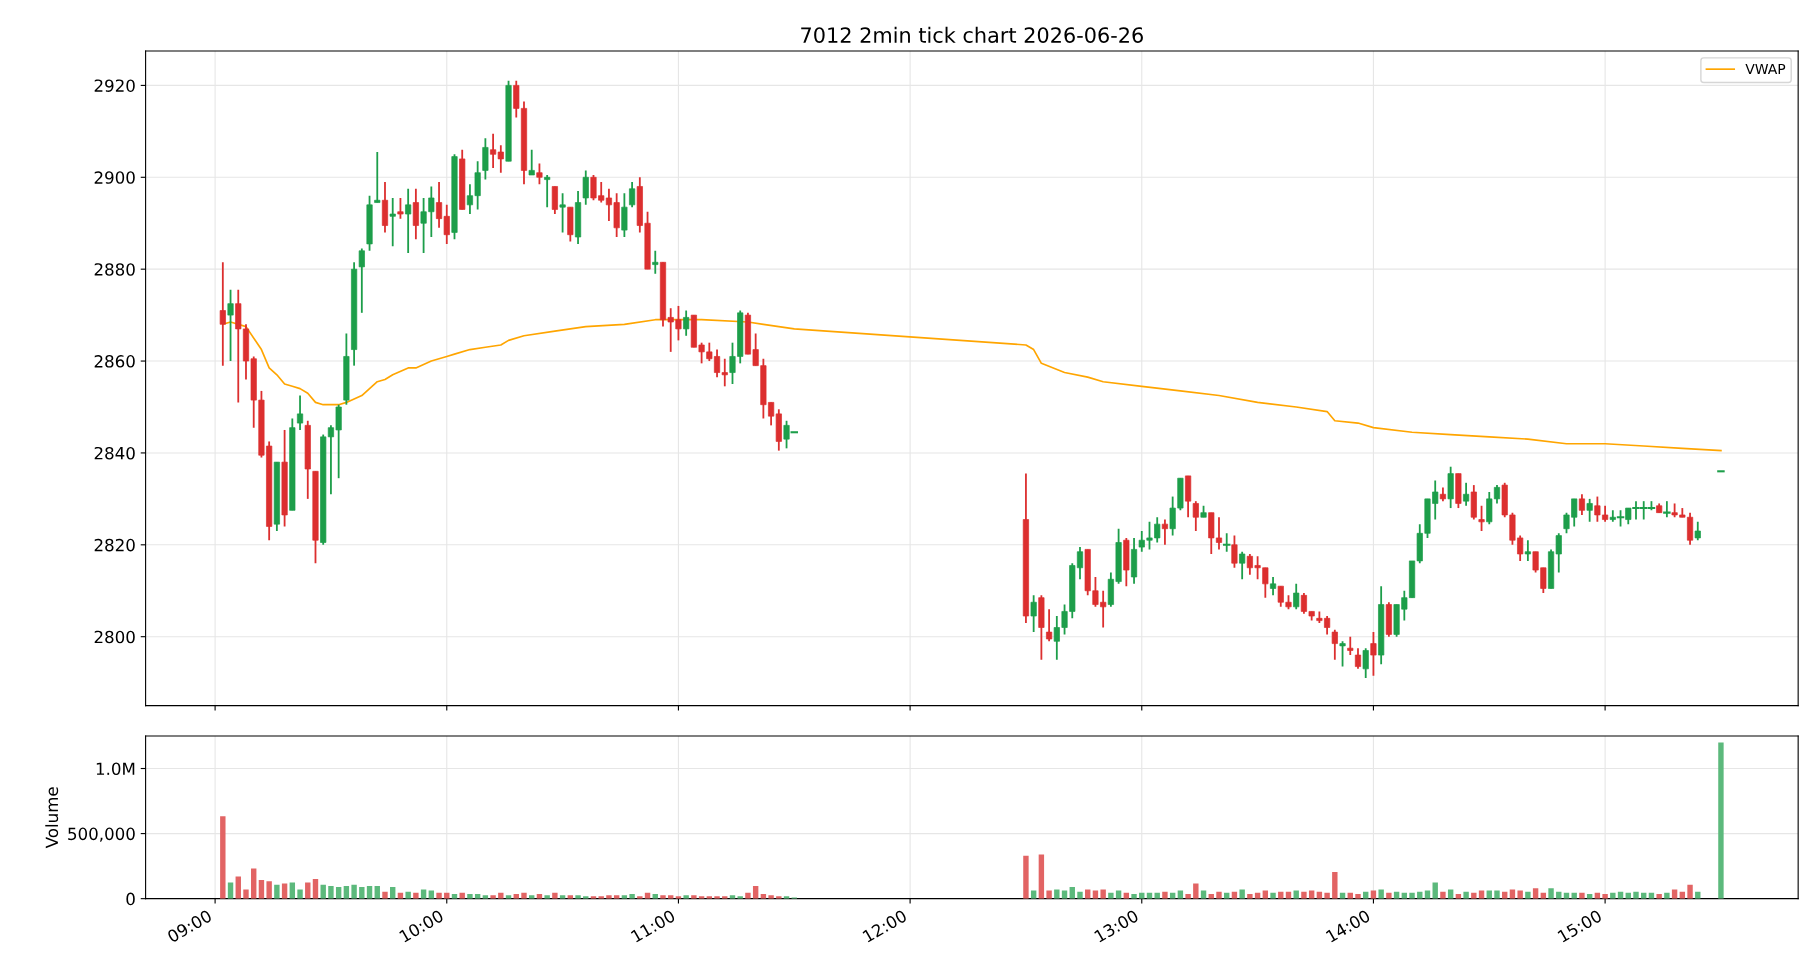 This screenshot has height=980, width=1820. I want to click on y-tick-label: 500,000, so click(101, 834).